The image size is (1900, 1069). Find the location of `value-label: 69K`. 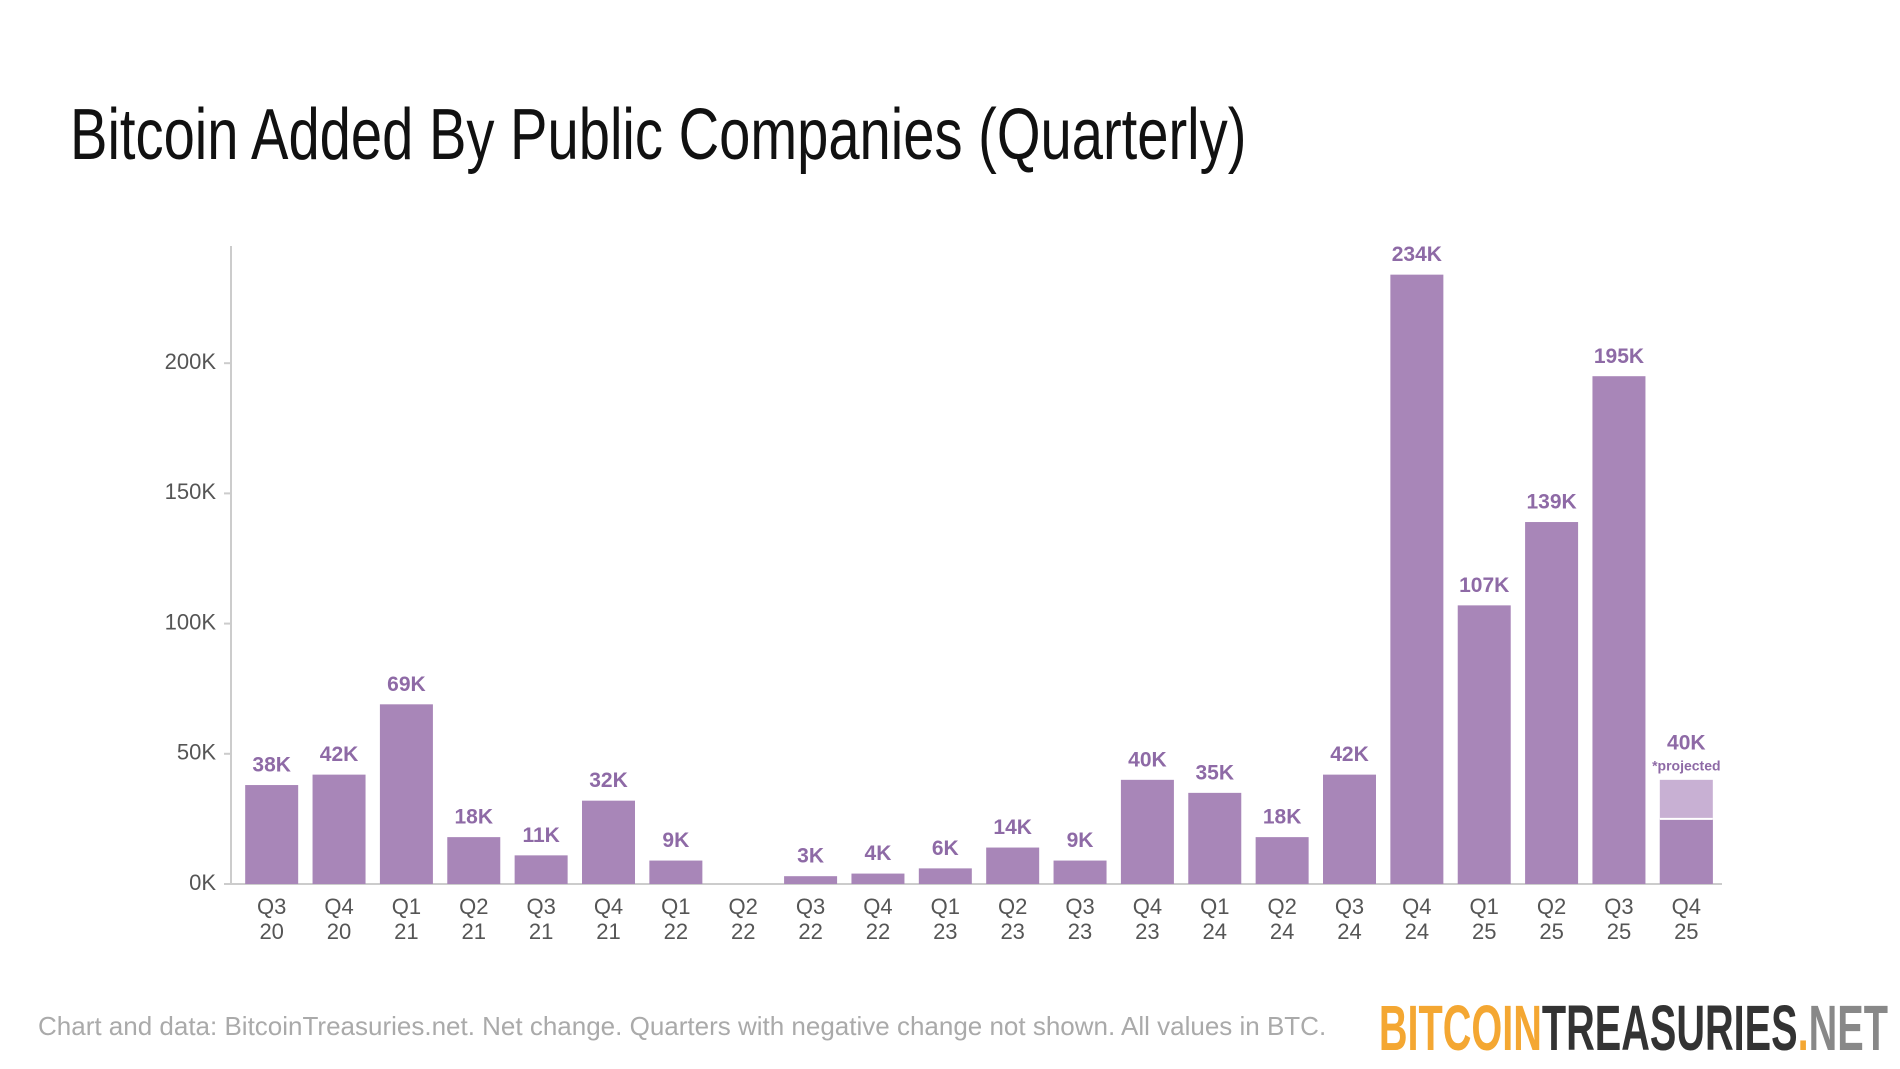

value-label: 69K is located at coordinates (406, 684).